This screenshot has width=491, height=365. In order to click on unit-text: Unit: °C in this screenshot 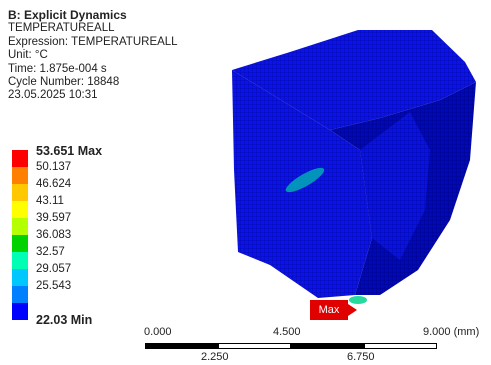, I will do `click(28, 55)`.